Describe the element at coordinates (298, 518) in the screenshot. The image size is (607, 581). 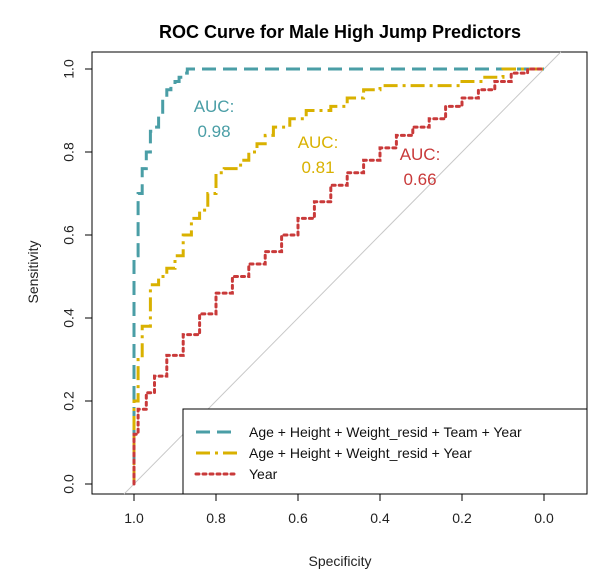
I see `x-tick-label: 0.6` at that location.